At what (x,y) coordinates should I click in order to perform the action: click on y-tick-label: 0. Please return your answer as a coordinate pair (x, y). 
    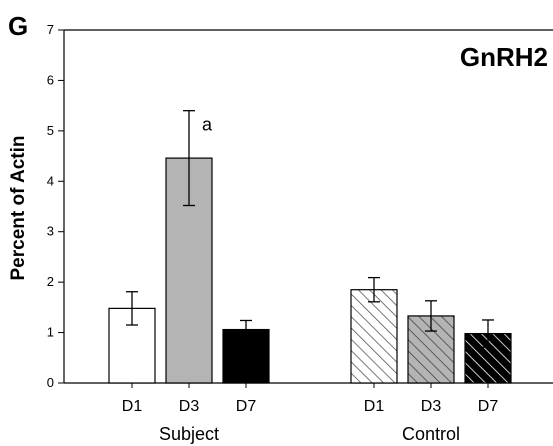
    Looking at the image, I should click on (50, 382).